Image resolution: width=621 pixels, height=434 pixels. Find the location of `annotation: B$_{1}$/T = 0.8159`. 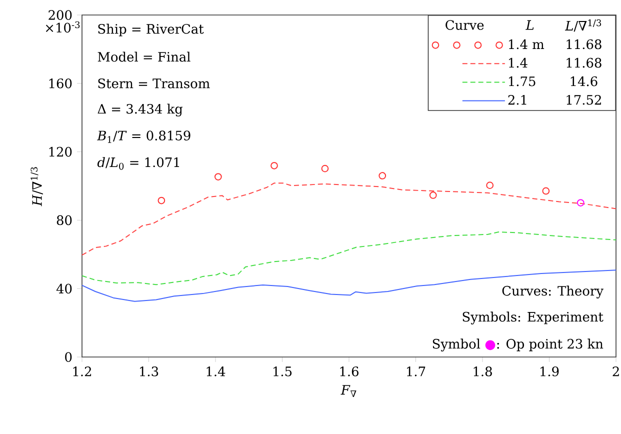

annotation: B$_{1}$/T = 0.8159 is located at coordinates (143, 136).